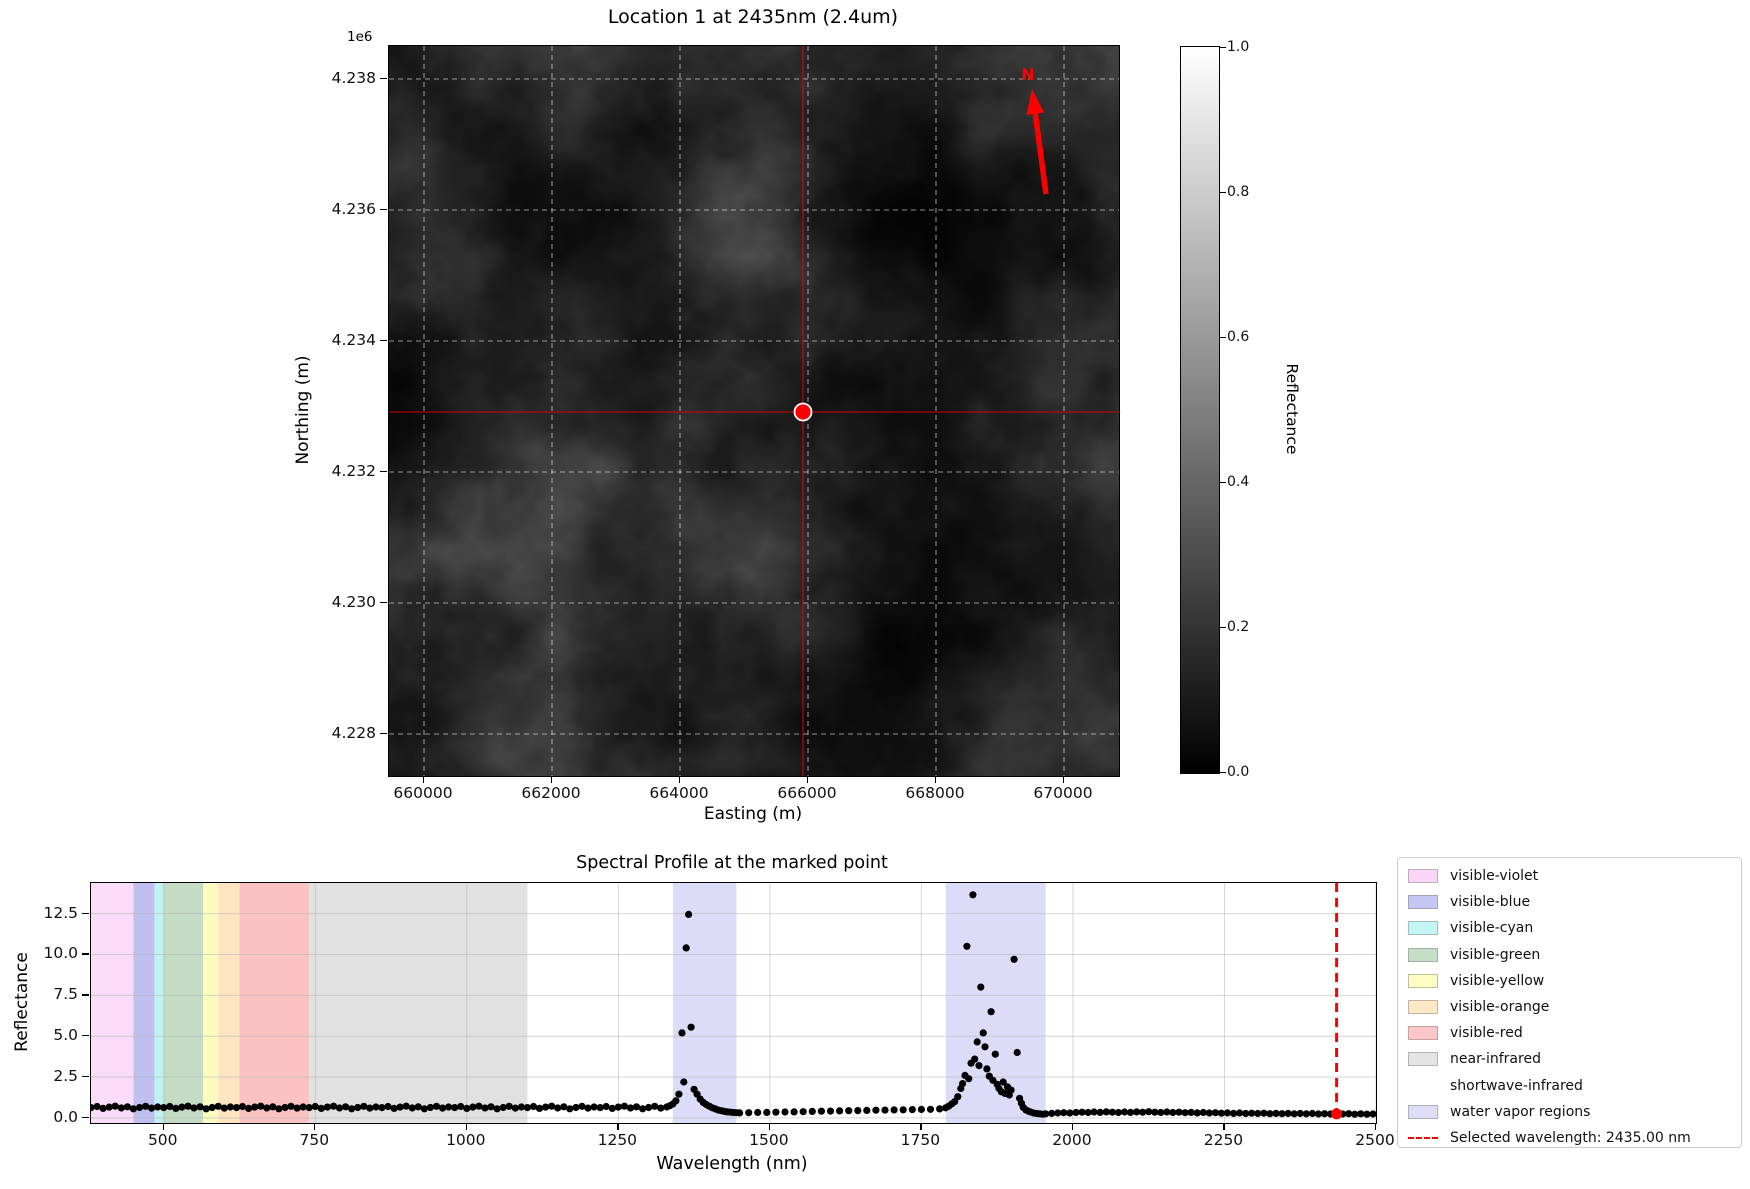 The height and width of the screenshot is (1189, 1750). Describe the element at coordinates (1490, 902) in the screenshot. I see `legend-entry-label: visible-blue` at that location.